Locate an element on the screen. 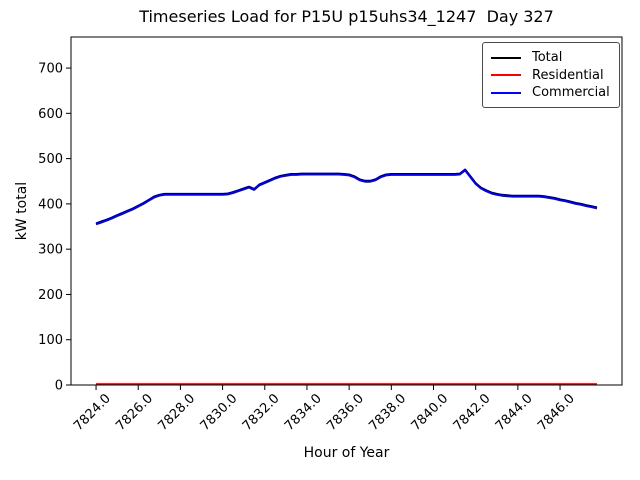 Image resolution: width=640 pixels, height=480 pixels. x-tick-label: 7842.0 is located at coordinates (472, 412).